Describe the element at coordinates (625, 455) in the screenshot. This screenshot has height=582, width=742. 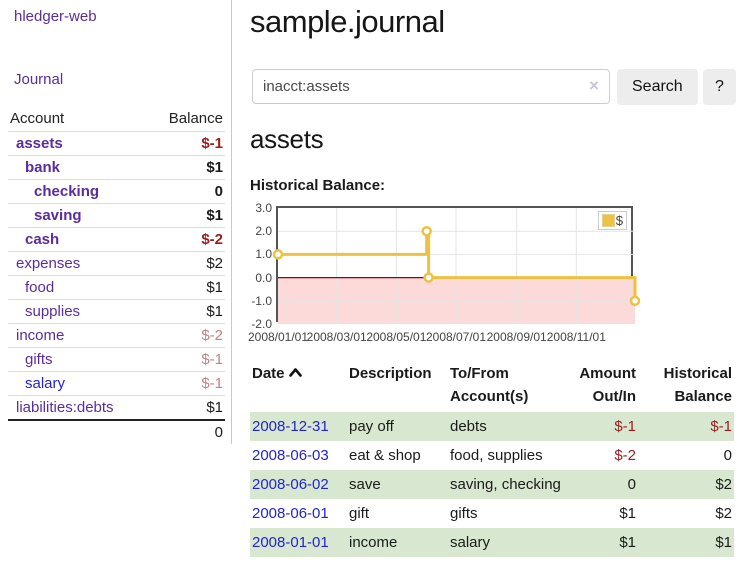
I see `transaction-amount: $-2` at that location.